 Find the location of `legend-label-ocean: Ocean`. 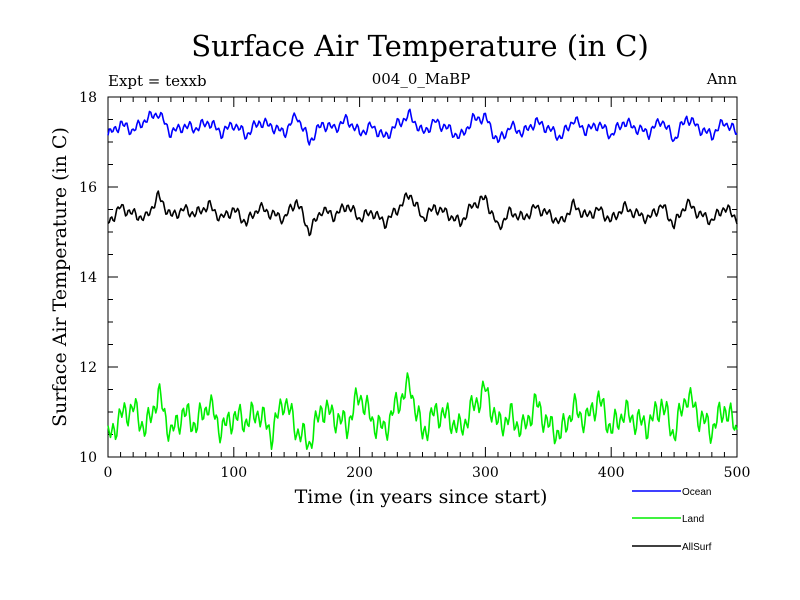

legend-label-ocean: Ocean is located at coordinates (696, 492).